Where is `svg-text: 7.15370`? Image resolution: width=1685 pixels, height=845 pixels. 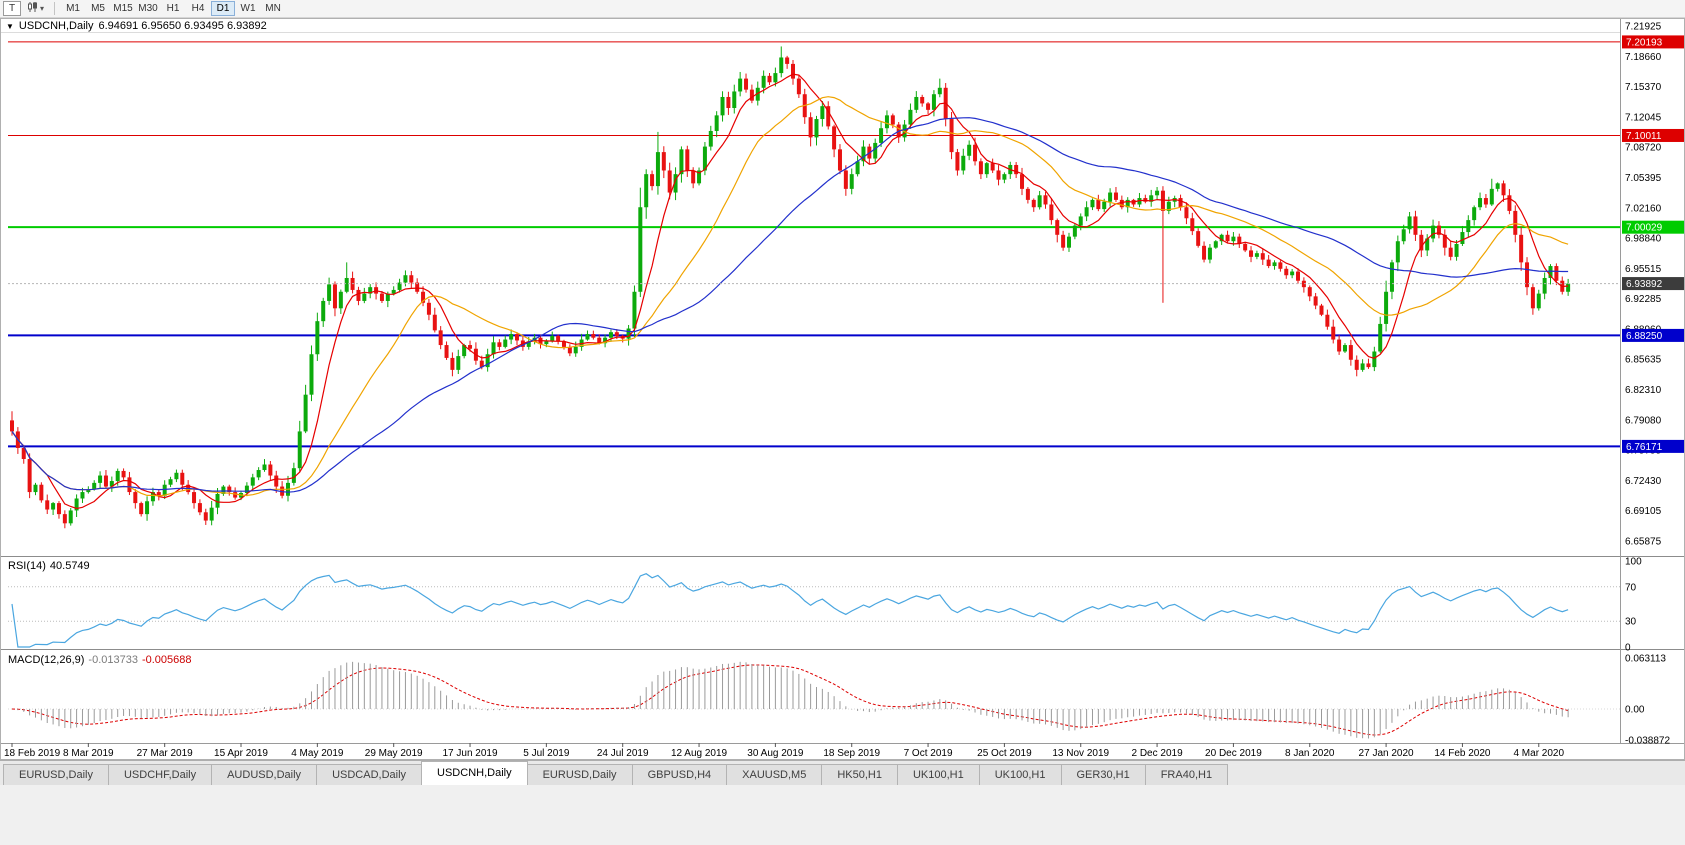 svg-text: 7.15370 is located at coordinates (1643, 87).